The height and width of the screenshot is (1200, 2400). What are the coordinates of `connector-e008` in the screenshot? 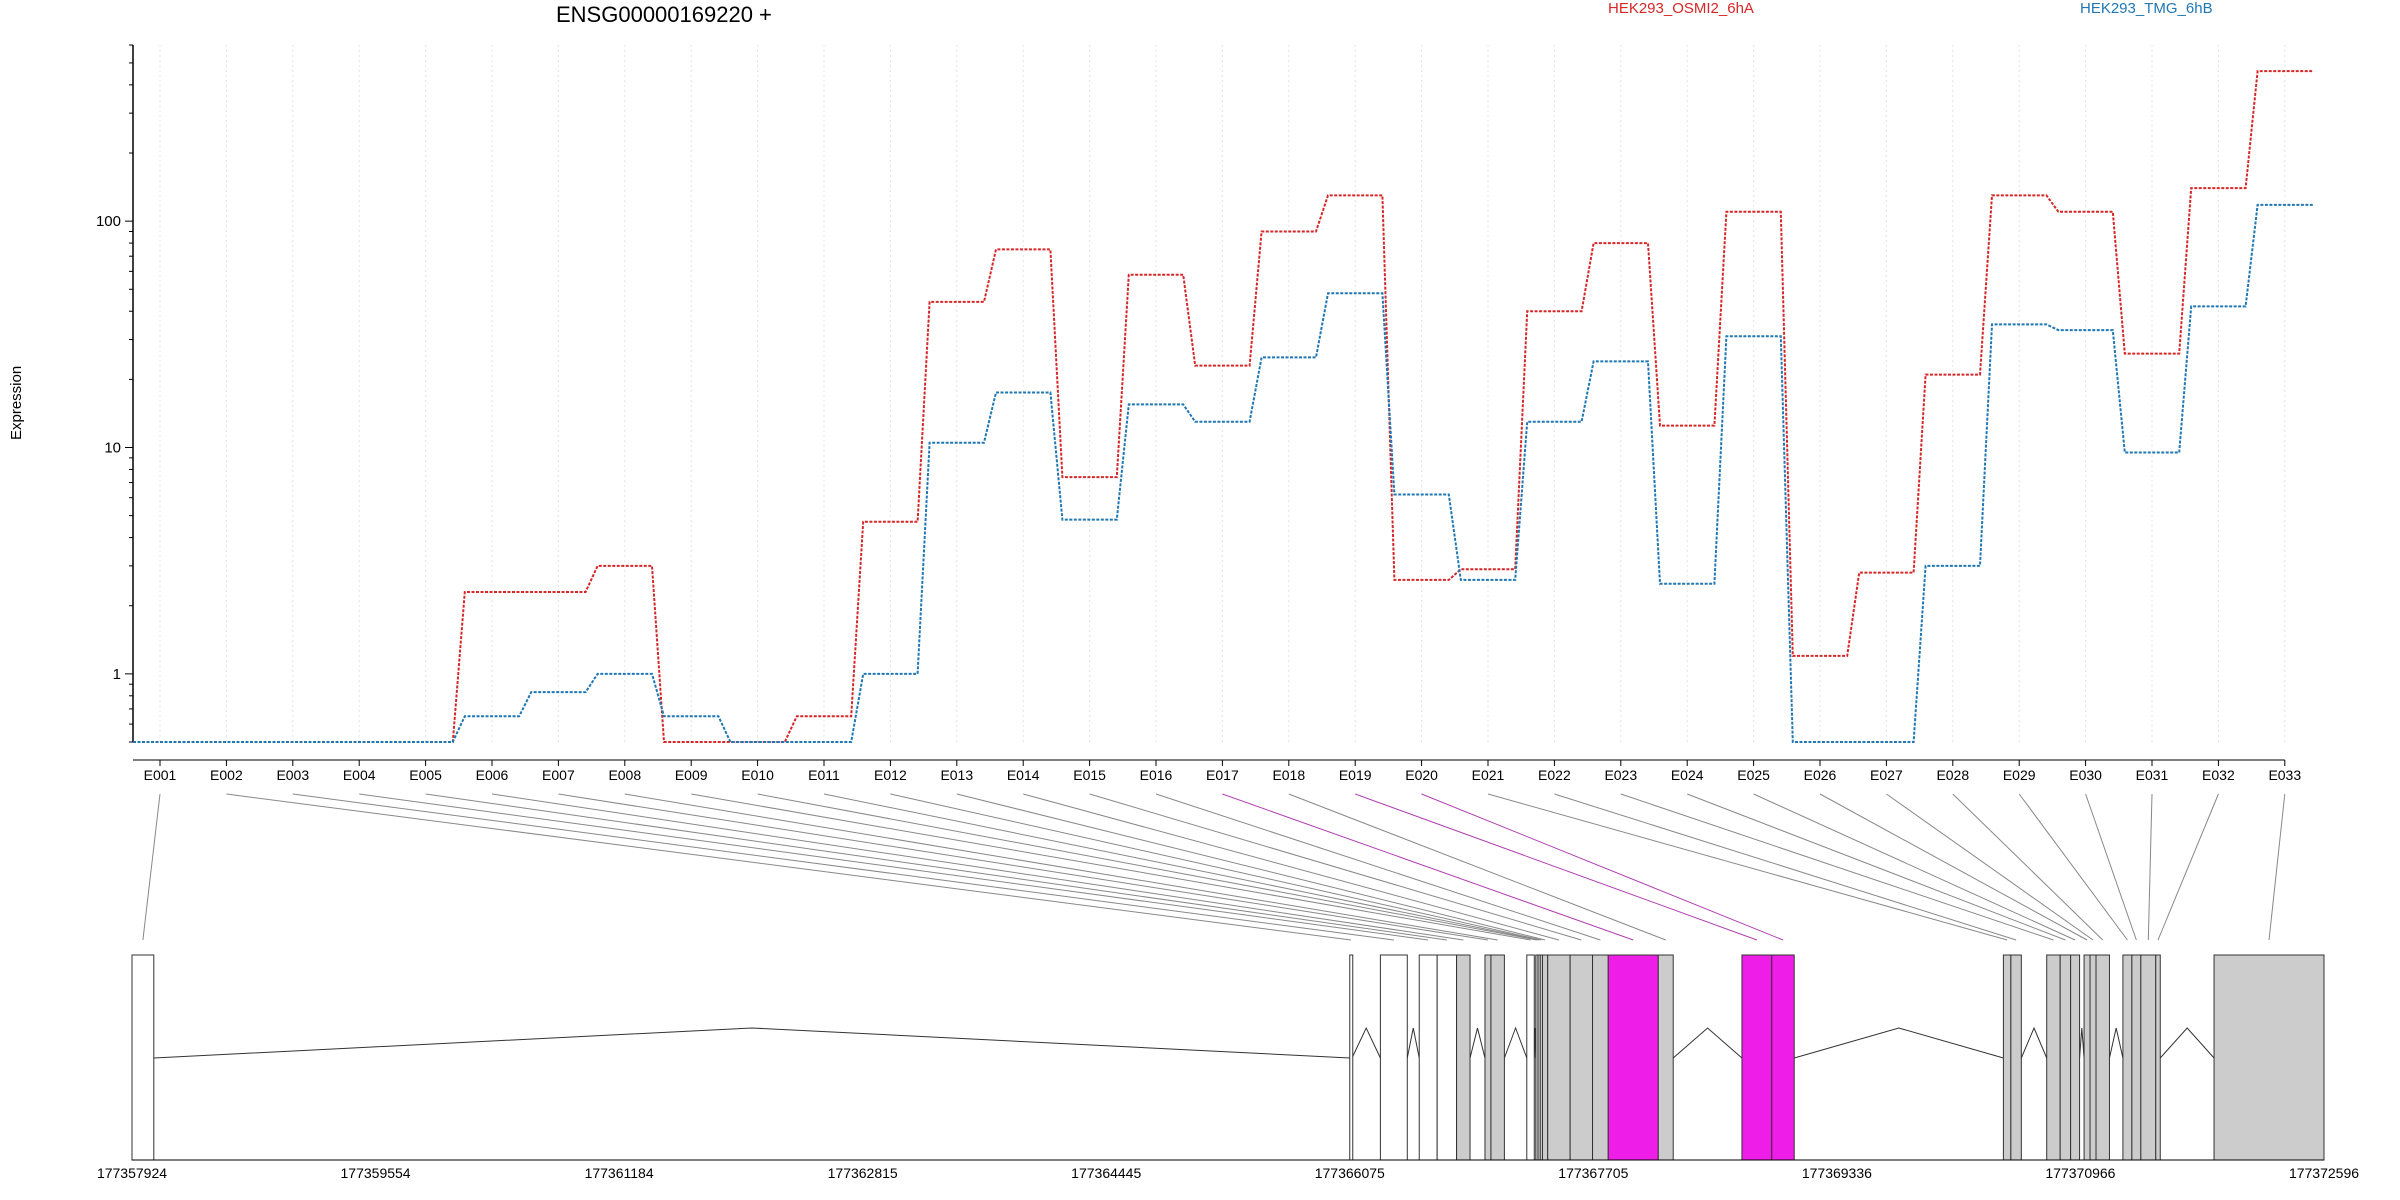 It's located at (1061, 867).